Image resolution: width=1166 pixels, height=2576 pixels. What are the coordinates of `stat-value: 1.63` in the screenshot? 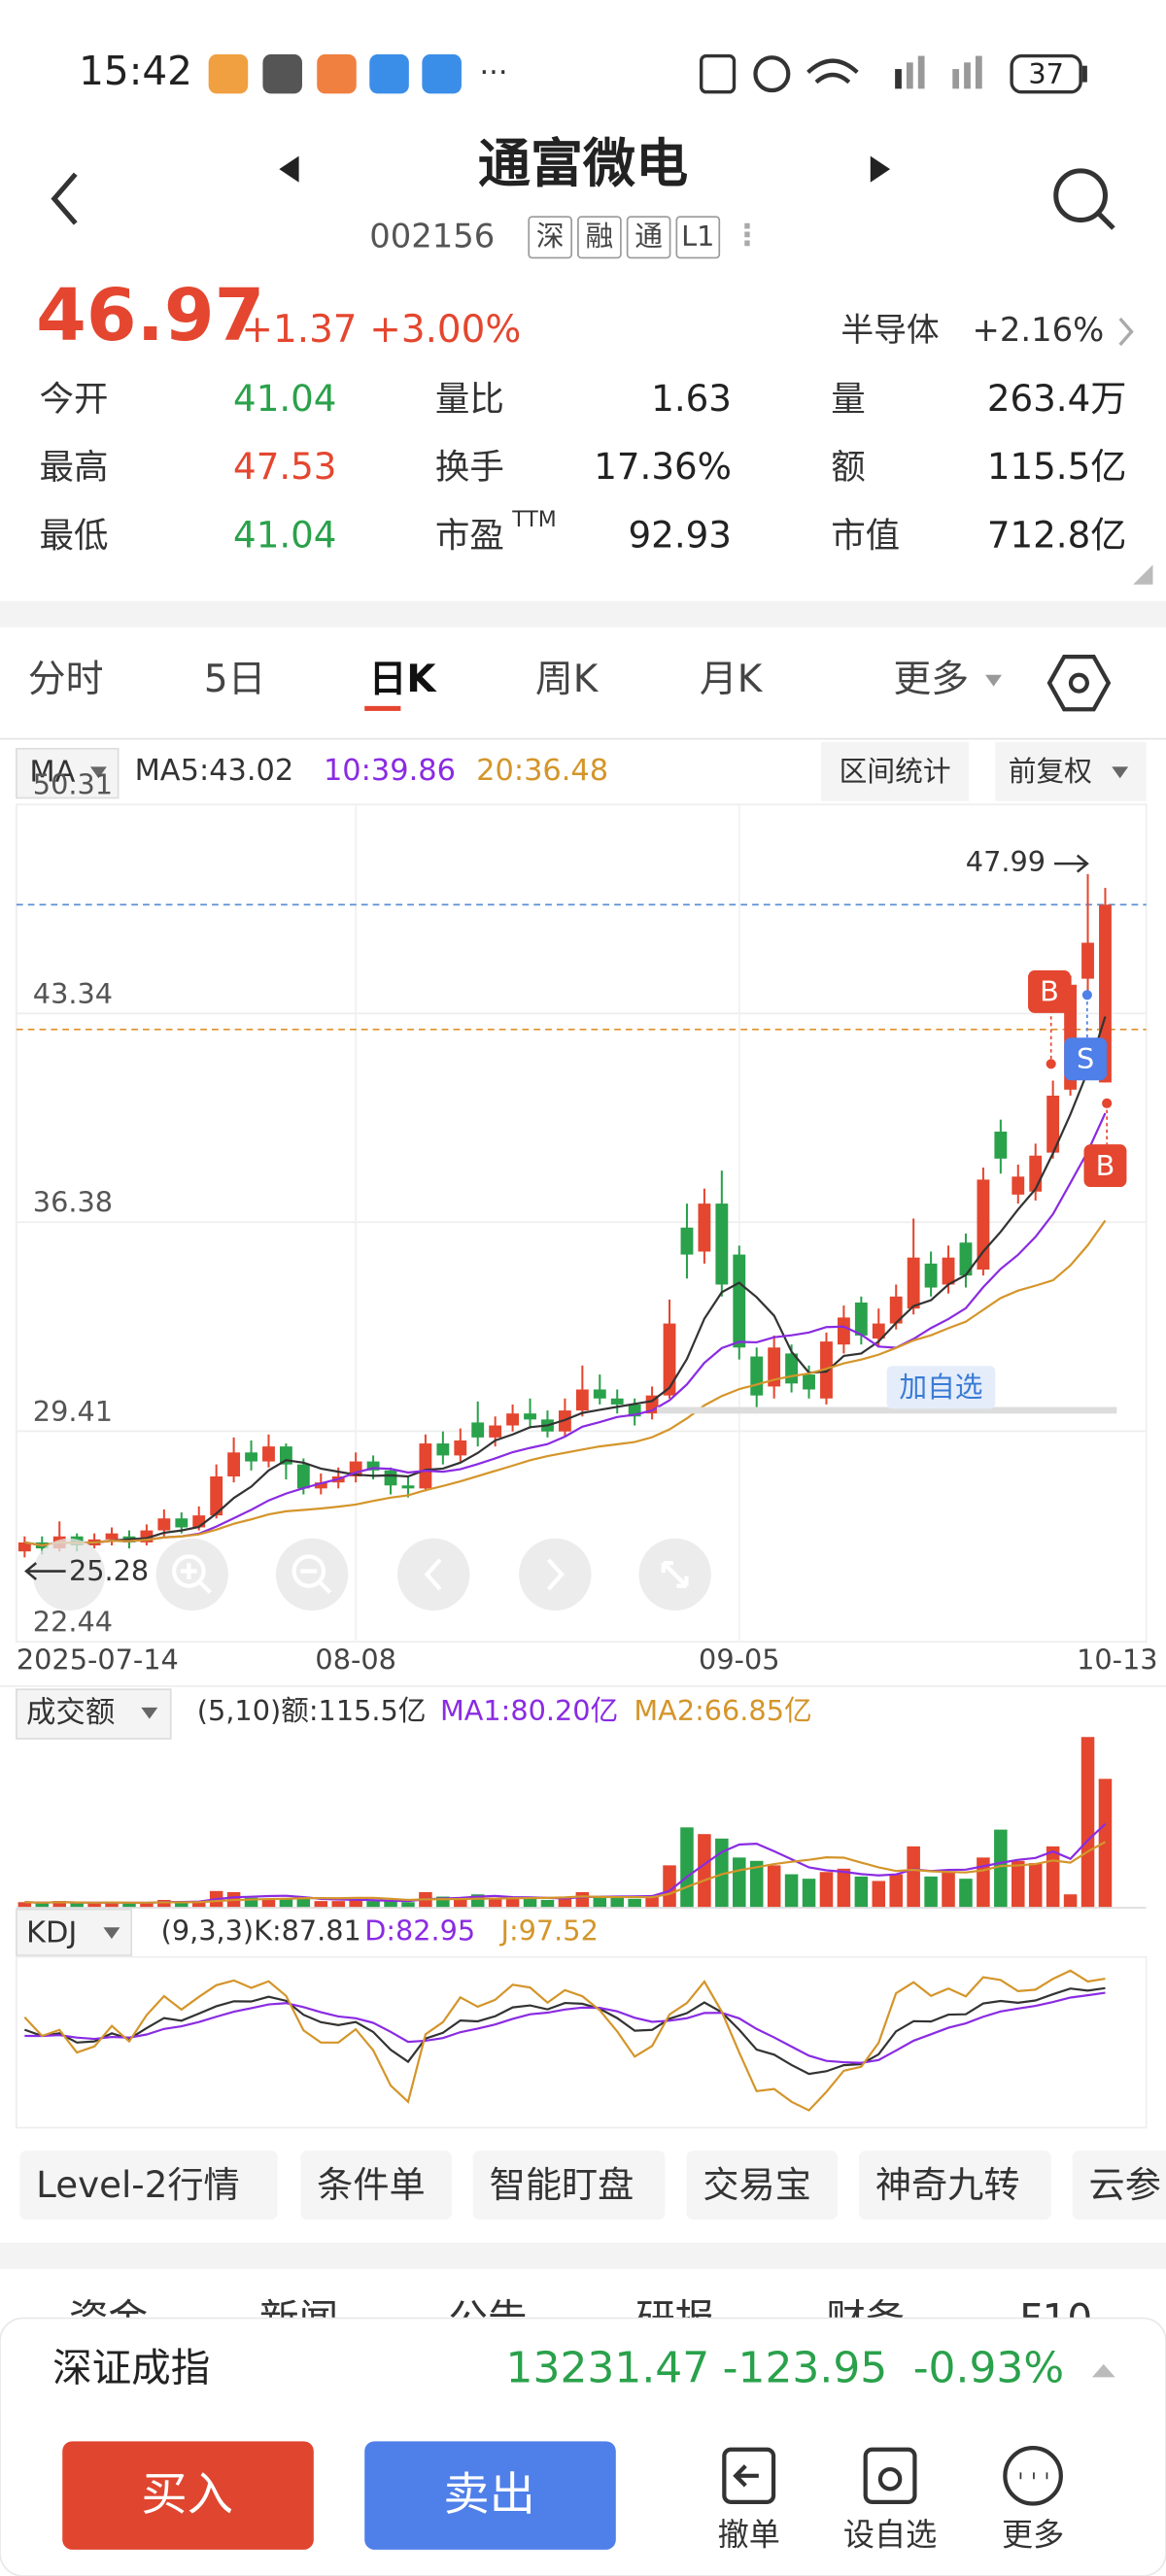 It's located at (691, 398).